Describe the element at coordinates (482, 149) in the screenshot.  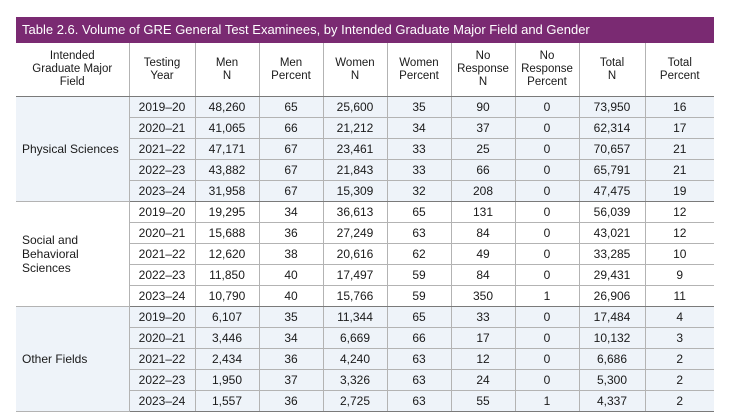
I see `value-cell: 25` at that location.